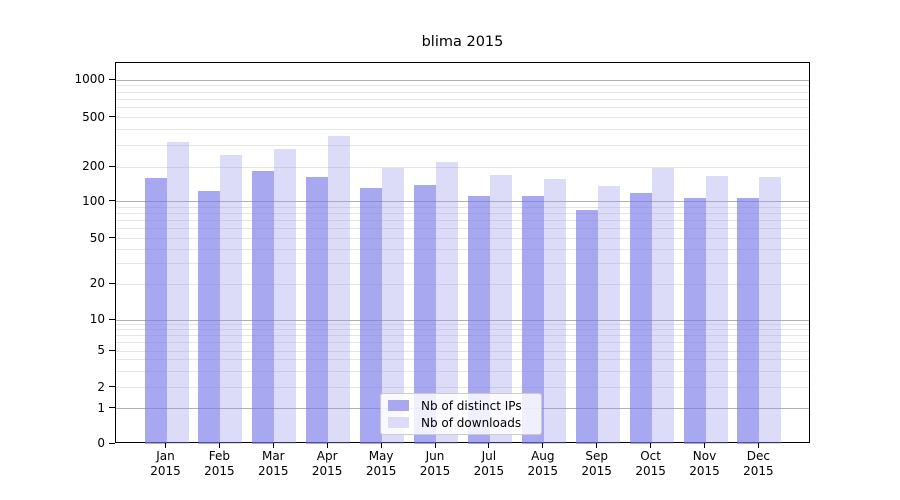 The width and height of the screenshot is (900, 500). Describe the element at coordinates (101, 386) in the screenshot. I see `y-tick-label: 2` at that location.